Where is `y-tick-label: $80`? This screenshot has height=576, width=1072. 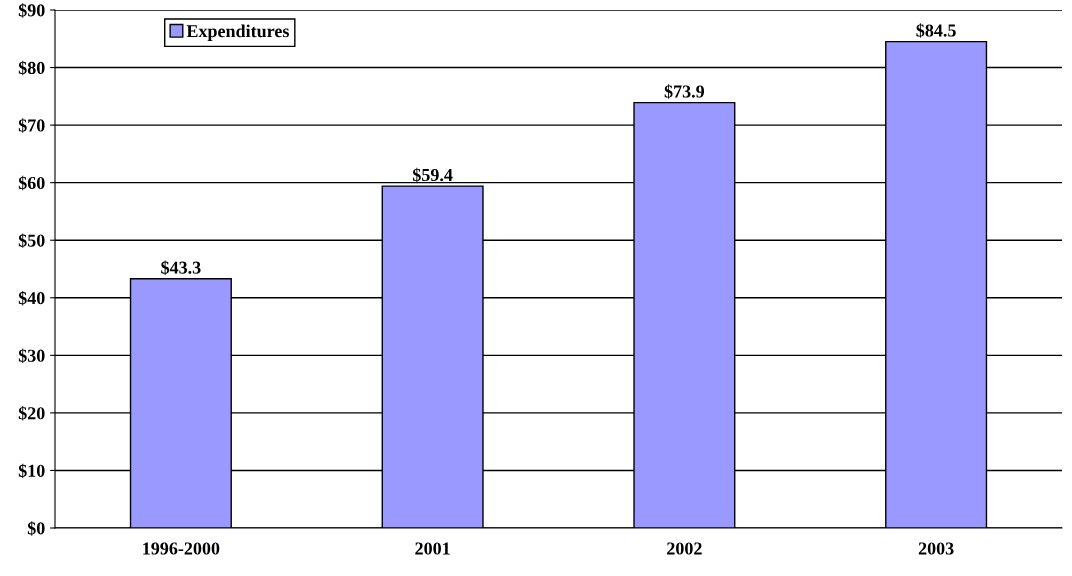
y-tick-label: $80 is located at coordinates (31, 68).